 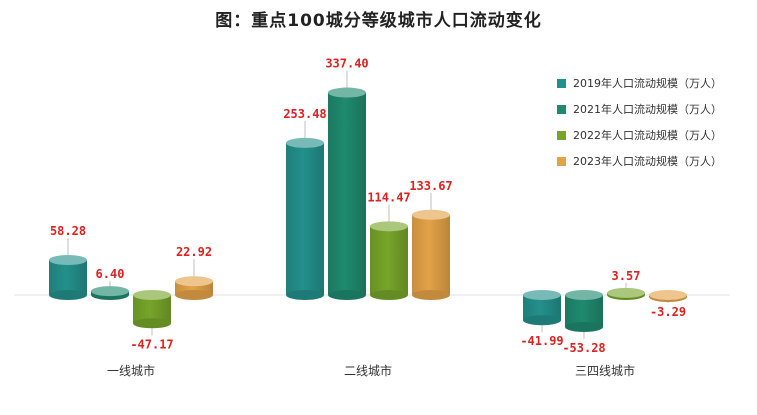 What do you see at coordinates (194, 252) in the screenshot?
I see `data-label-2023-0: 22.92` at bounding box center [194, 252].